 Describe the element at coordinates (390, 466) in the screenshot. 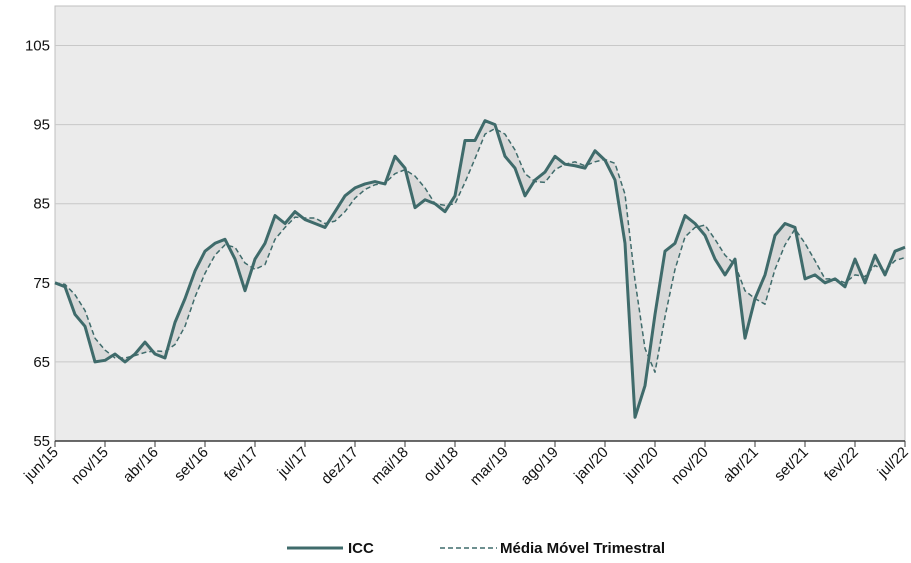

I see `x-tick-label-mai/18: mai/18` at that location.